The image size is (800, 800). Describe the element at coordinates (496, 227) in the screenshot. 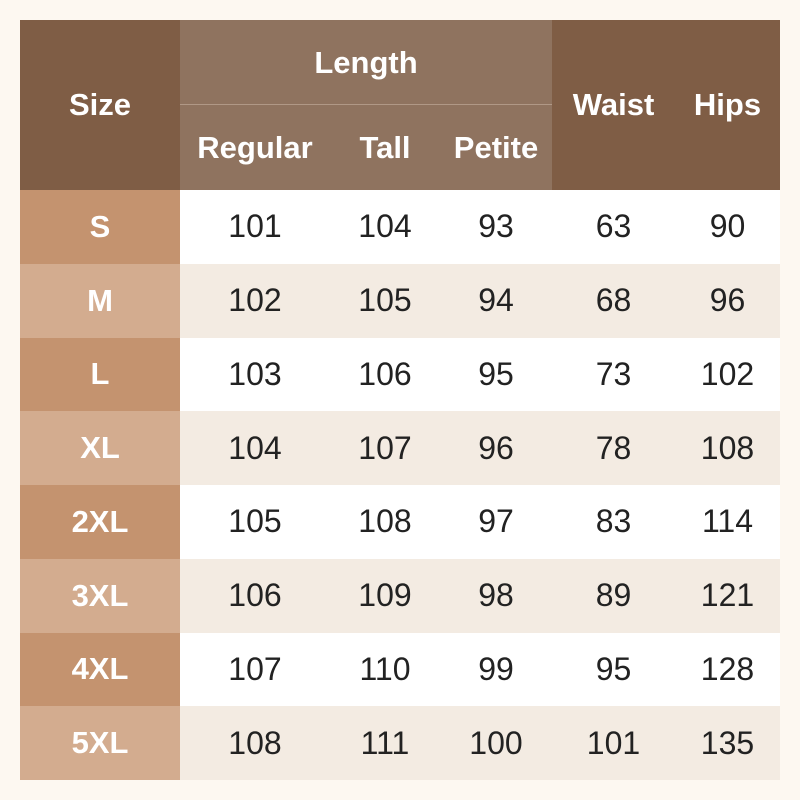

I see `measurement: 93` at that location.